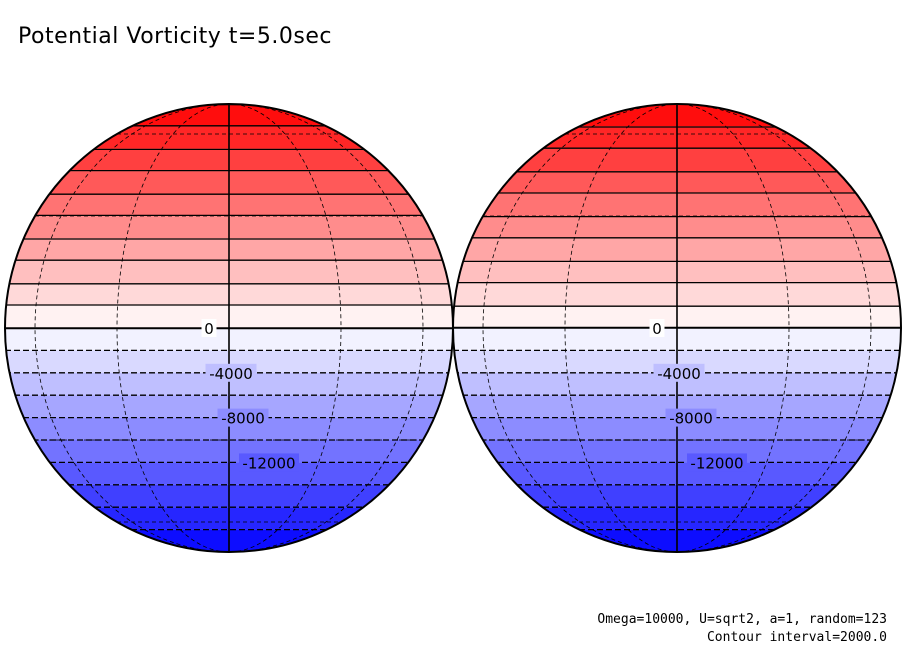  I want to click on page-title: Potential Vorticity t=5.0sec, so click(175, 36).